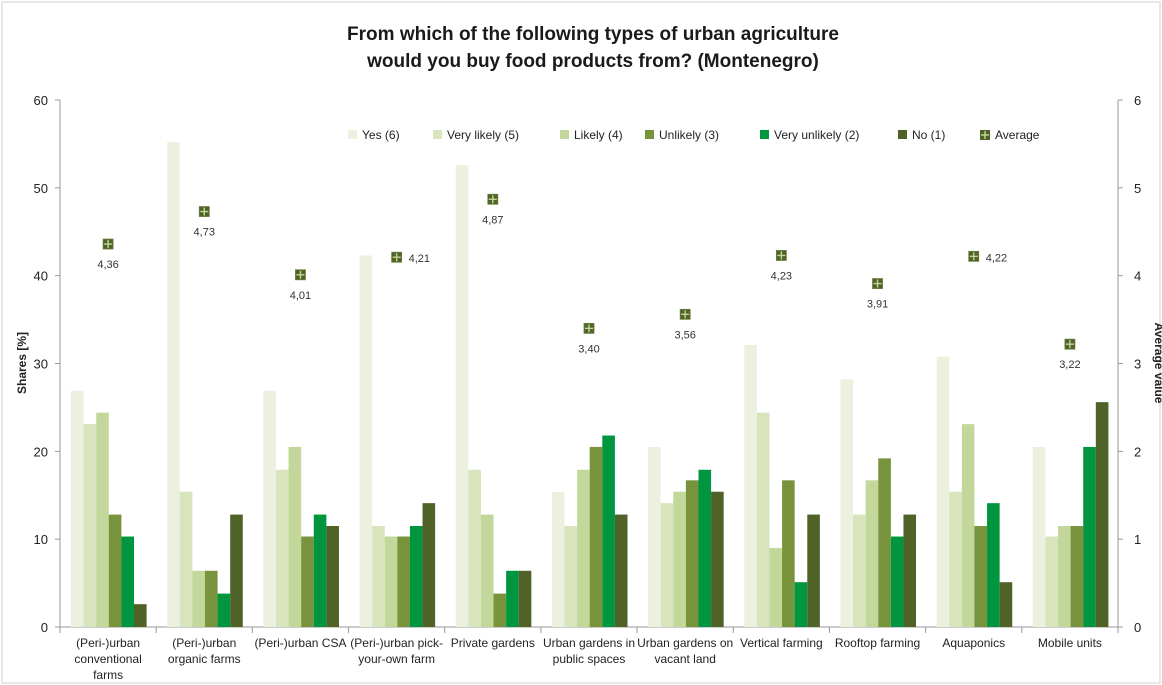 This screenshot has height=685, width=1162. Describe the element at coordinates (41, 276) in the screenshot. I see `y-tick-label: 40` at that location.